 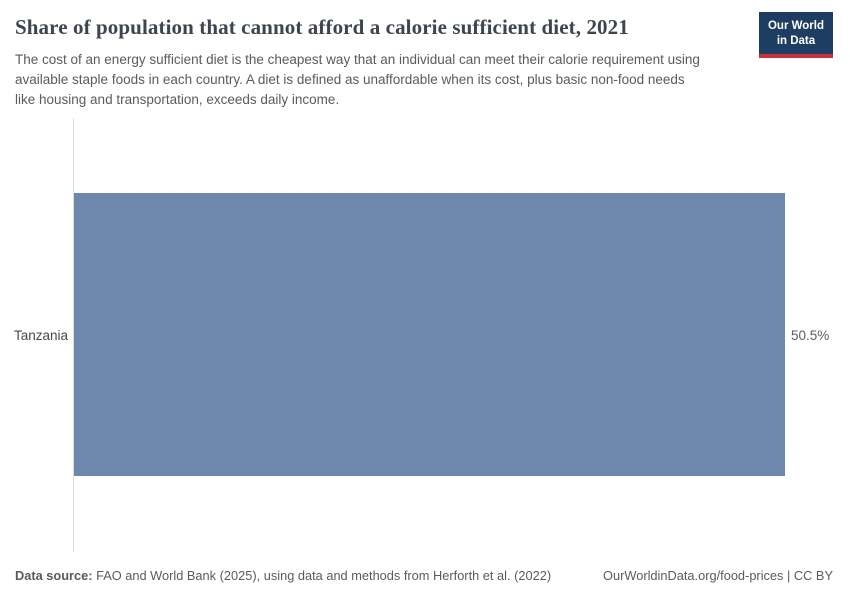 I want to click on owid-logo-line1: Our World, so click(x=795, y=26).